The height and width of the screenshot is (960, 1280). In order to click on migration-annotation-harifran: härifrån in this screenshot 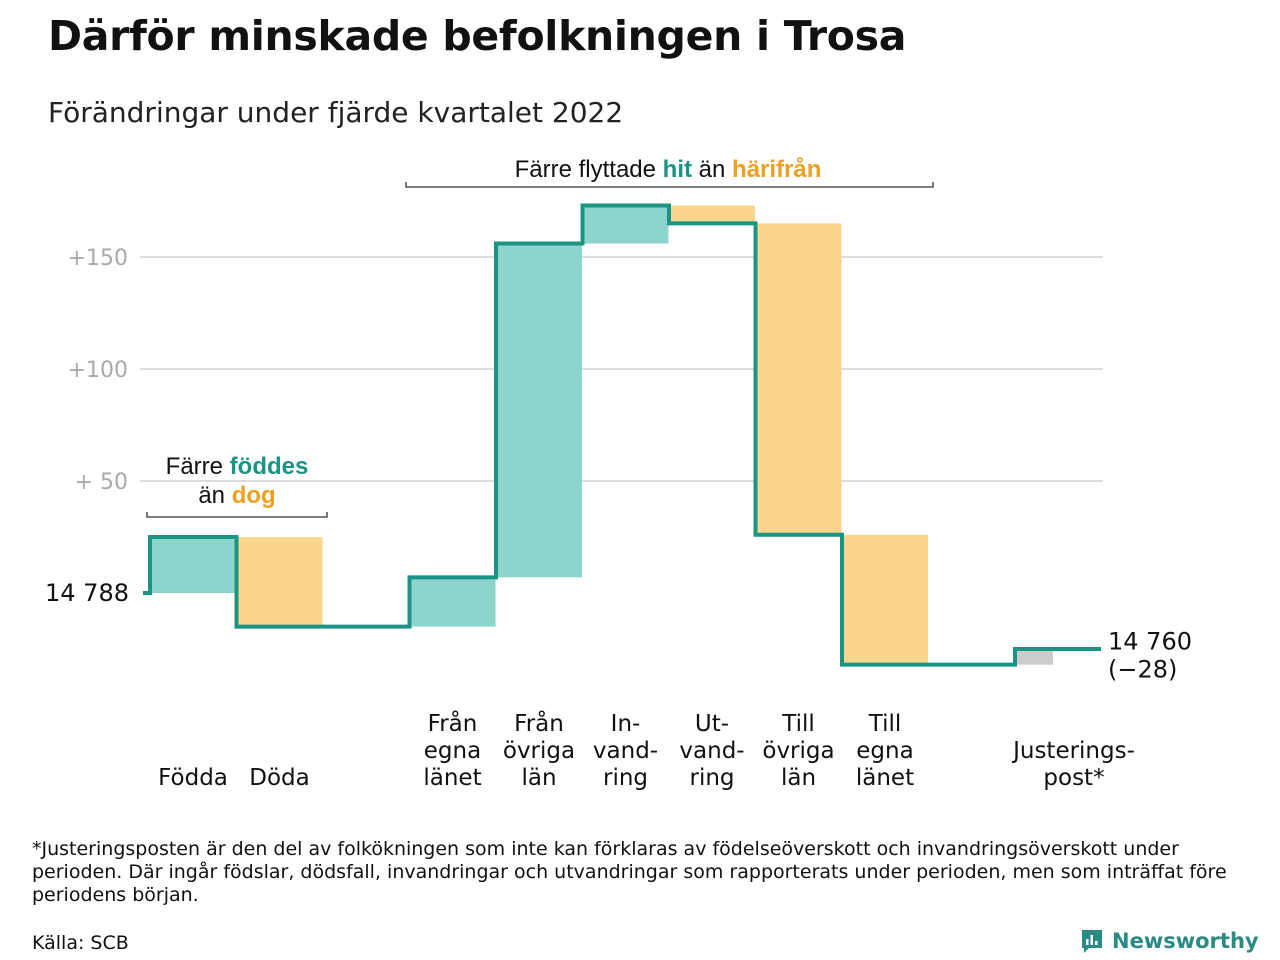, I will do `click(776, 169)`.